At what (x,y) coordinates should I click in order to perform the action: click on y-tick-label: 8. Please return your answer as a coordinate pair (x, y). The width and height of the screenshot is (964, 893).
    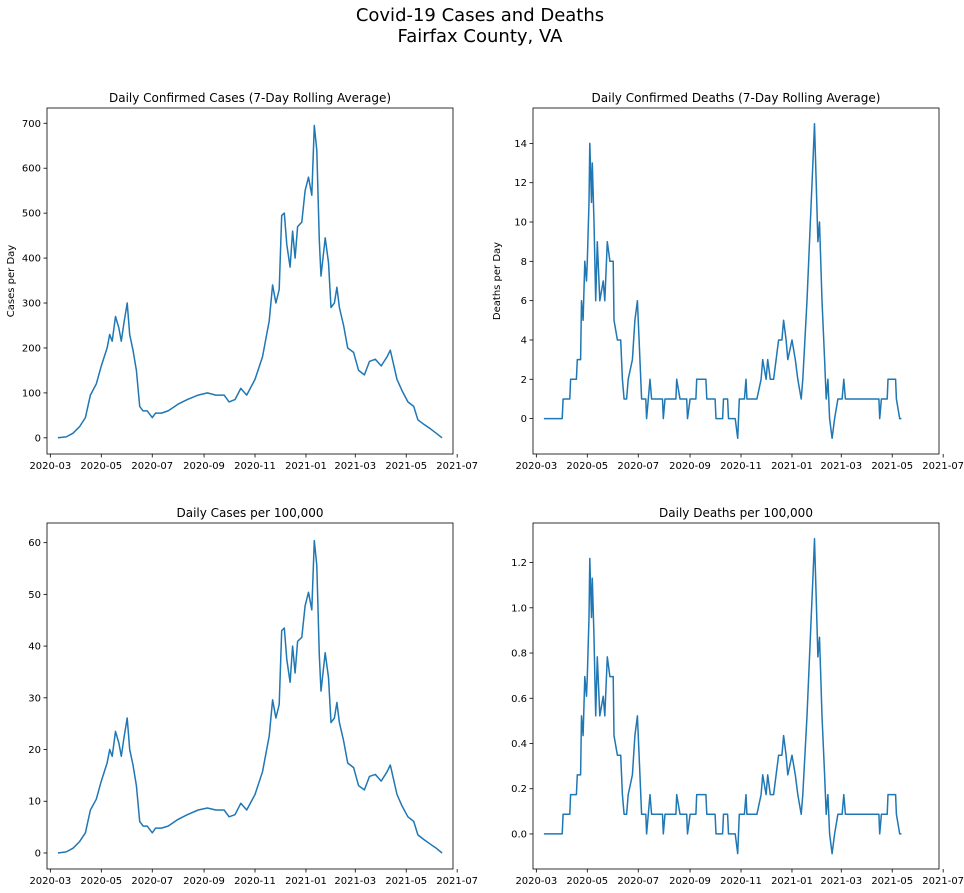
    Looking at the image, I should click on (524, 262).